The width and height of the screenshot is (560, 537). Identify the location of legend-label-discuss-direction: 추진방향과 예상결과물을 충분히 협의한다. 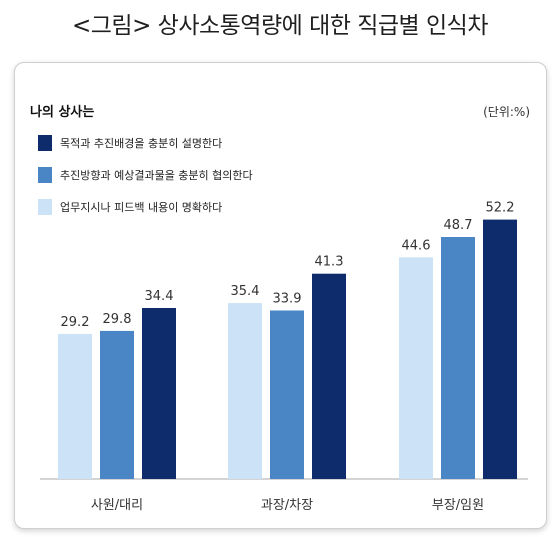
(156, 175).